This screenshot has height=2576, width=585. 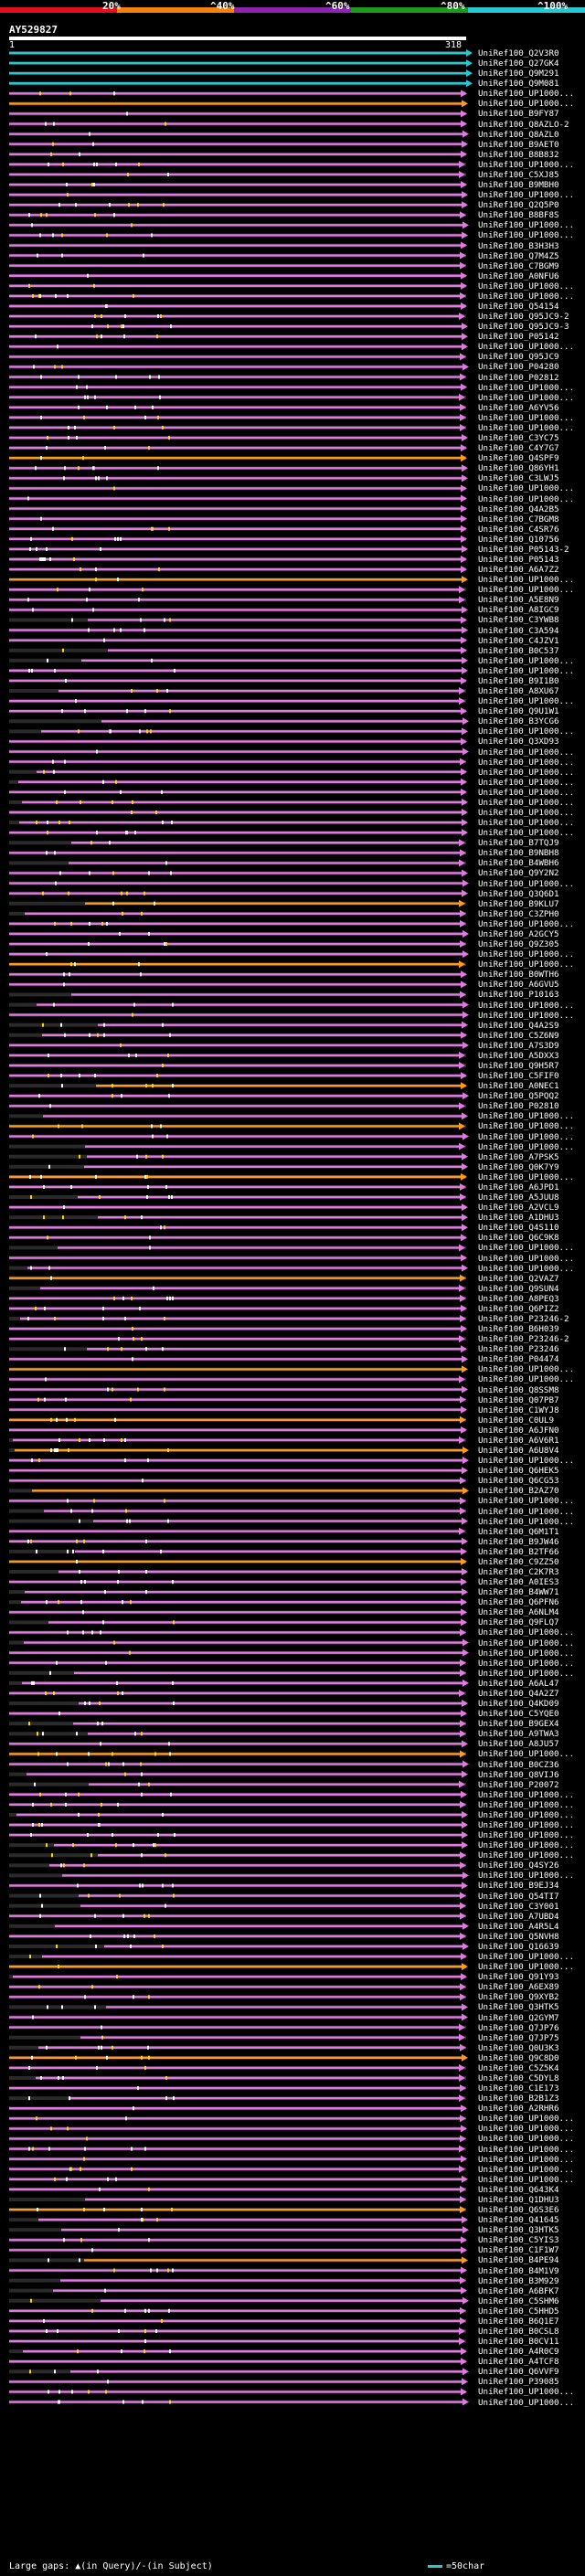 What do you see at coordinates (518, 1430) in the screenshot?
I see `hit-label: UniRef100_A6JFN0` at bounding box center [518, 1430].